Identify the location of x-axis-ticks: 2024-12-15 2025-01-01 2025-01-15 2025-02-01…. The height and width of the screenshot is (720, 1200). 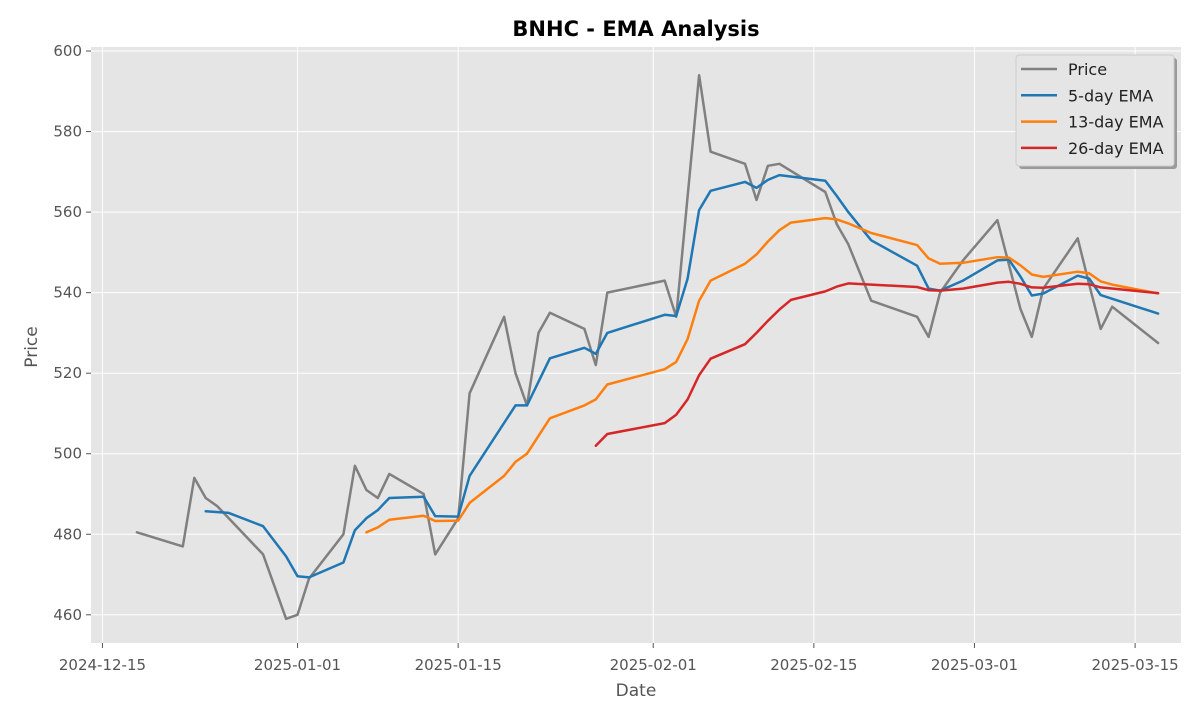
(619, 658).